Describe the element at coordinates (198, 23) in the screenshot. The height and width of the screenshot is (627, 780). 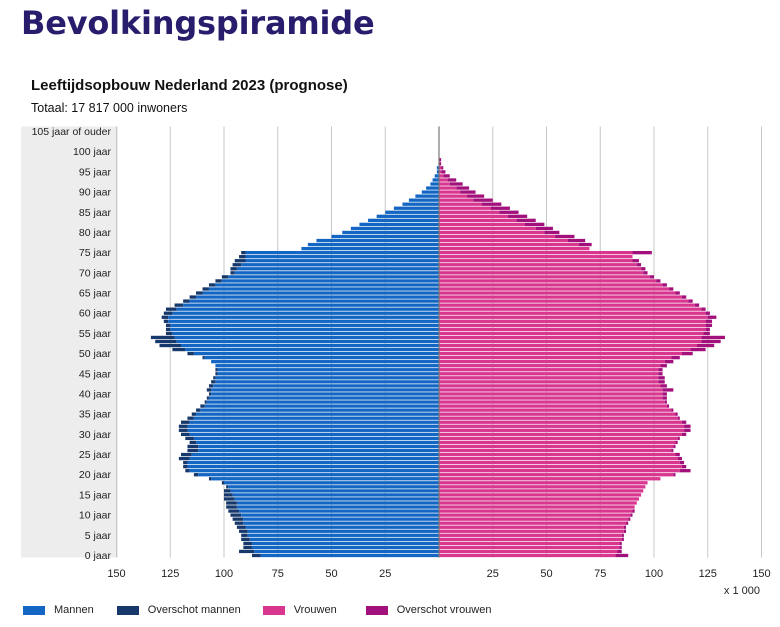
I see `page-title: Bevolkingspiramide` at that location.